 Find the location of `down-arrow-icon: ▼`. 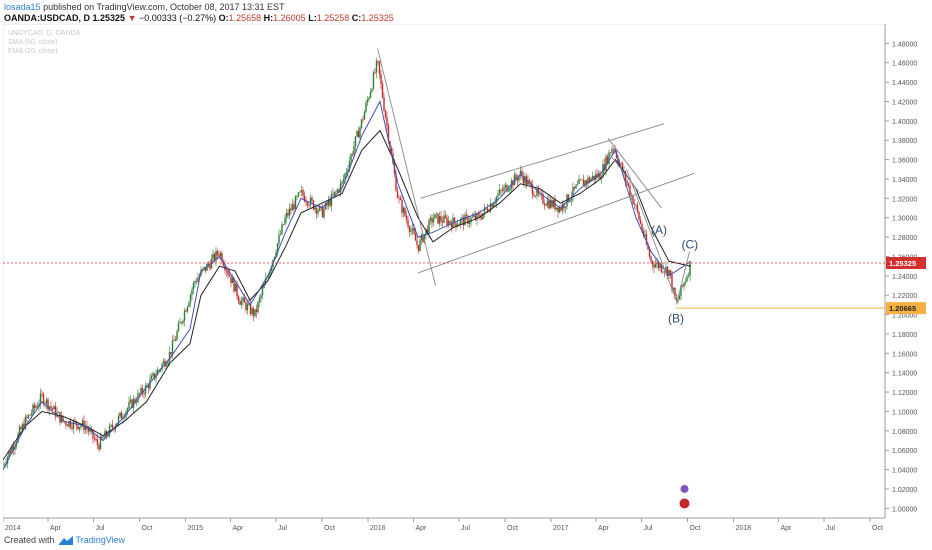

down-arrow-icon: ▼ is located at coordinates (132, 18).